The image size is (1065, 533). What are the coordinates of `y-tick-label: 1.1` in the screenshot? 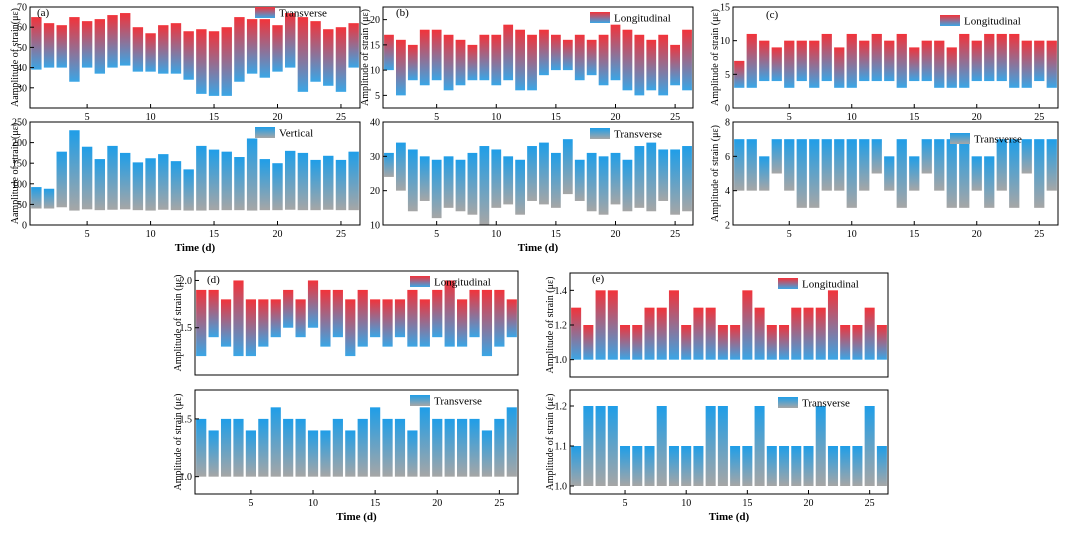 It's located at (561, 447).